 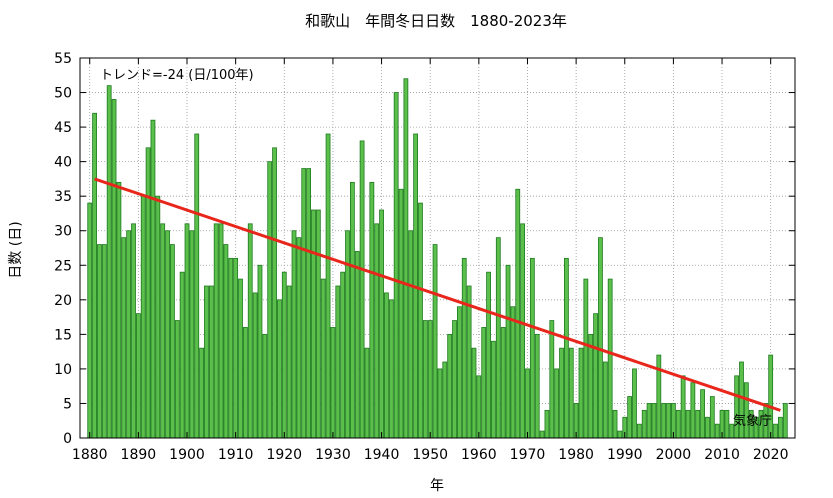 I want to click on bar-1908, so click(x=226, y=341).